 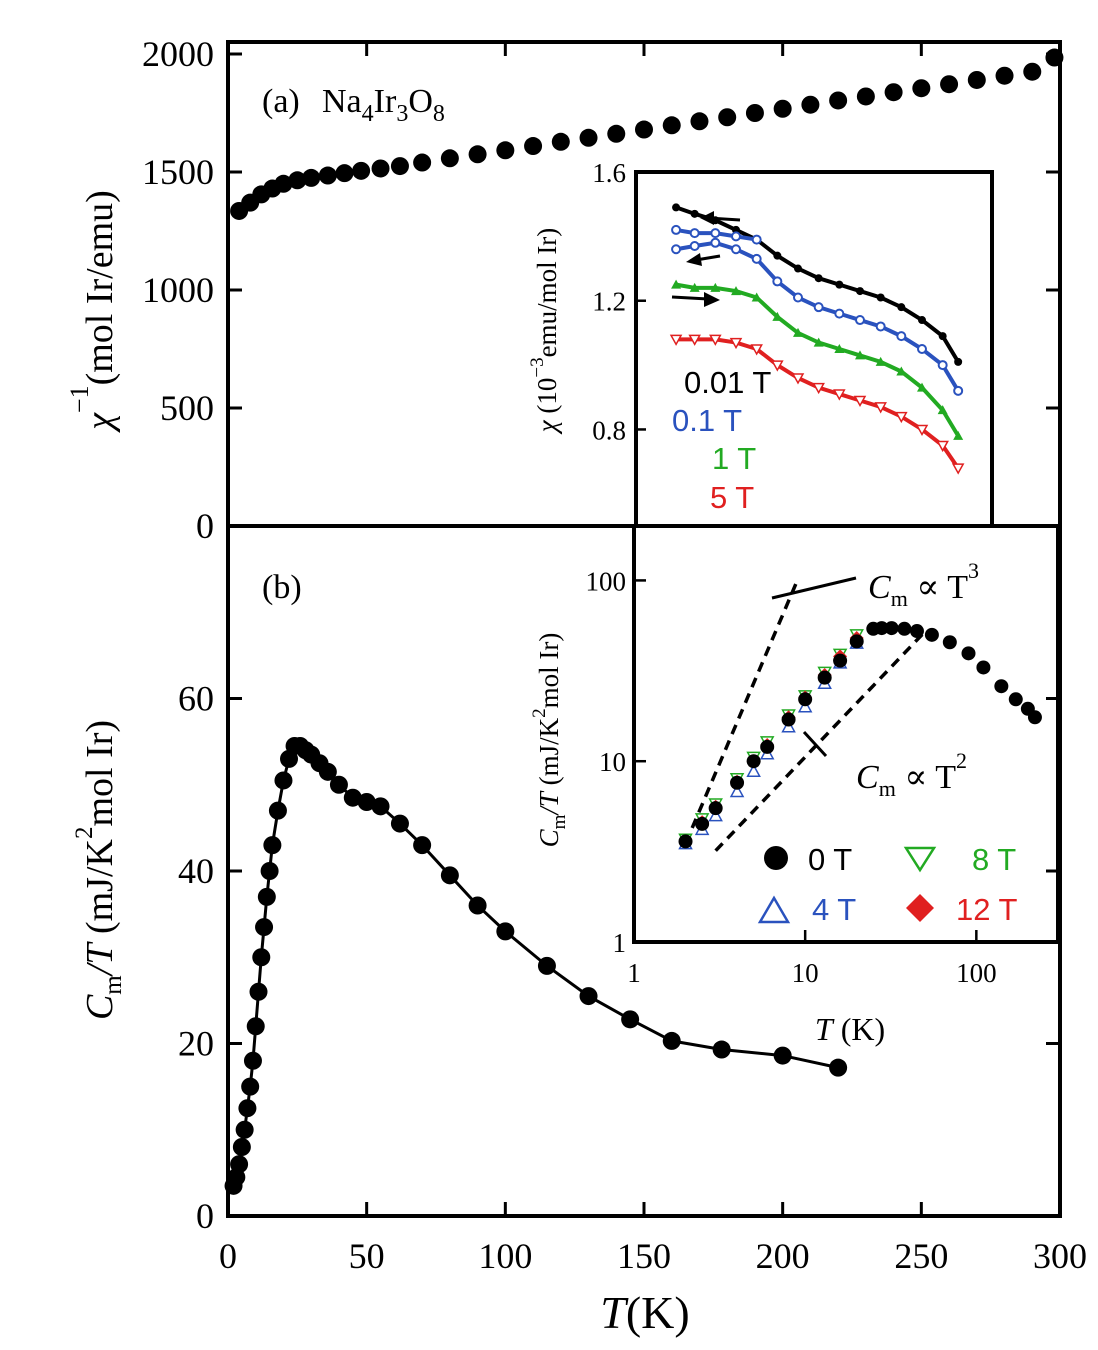 What do you see at coordinates (549, 740) in the screenshot?
I see `inset-b-ylabel: Cm/T (mJ/K2mol Ir)` at bounding box center [549, 740].